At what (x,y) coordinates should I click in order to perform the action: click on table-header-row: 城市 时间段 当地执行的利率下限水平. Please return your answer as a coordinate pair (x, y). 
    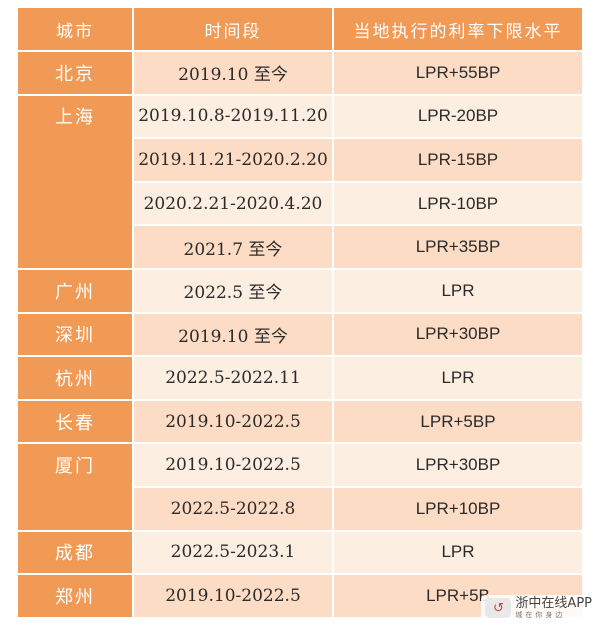
    Looking at the image, I should click on (300, 30).